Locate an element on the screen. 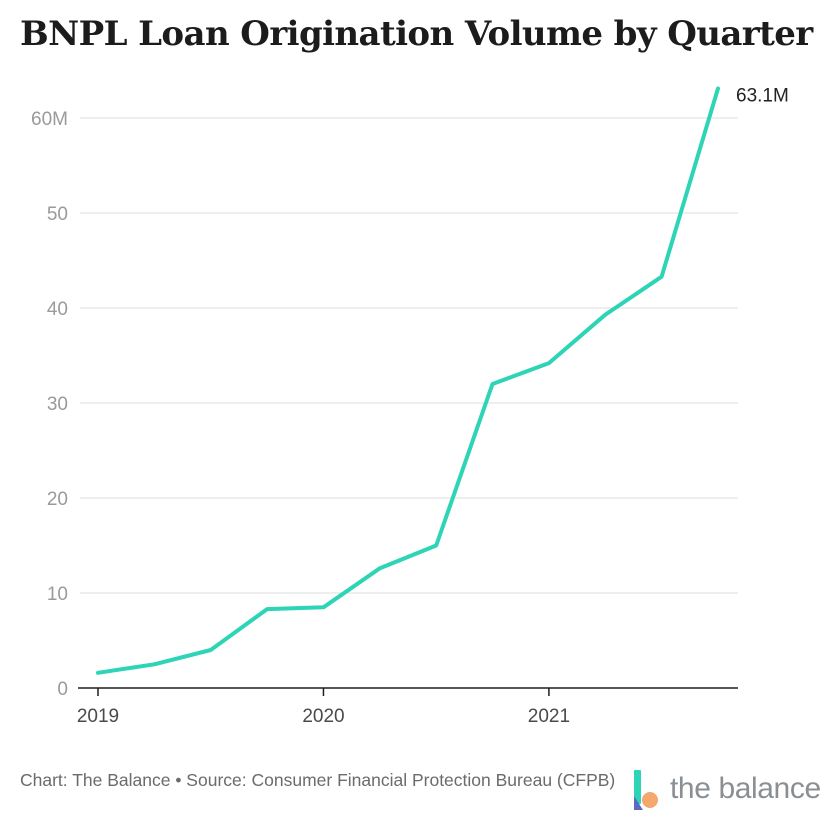 The image size is (840, 840). x-tick-label: 2021 is located at coordinates (549, 716).